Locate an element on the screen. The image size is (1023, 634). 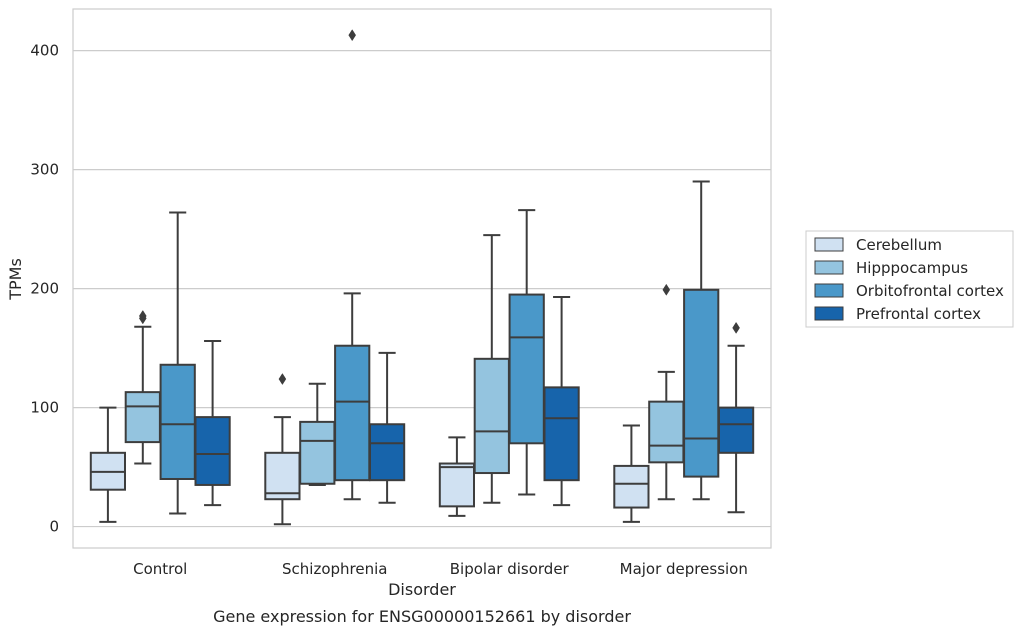
legend-label: Cerebellum is located at coordinates (899, 245).